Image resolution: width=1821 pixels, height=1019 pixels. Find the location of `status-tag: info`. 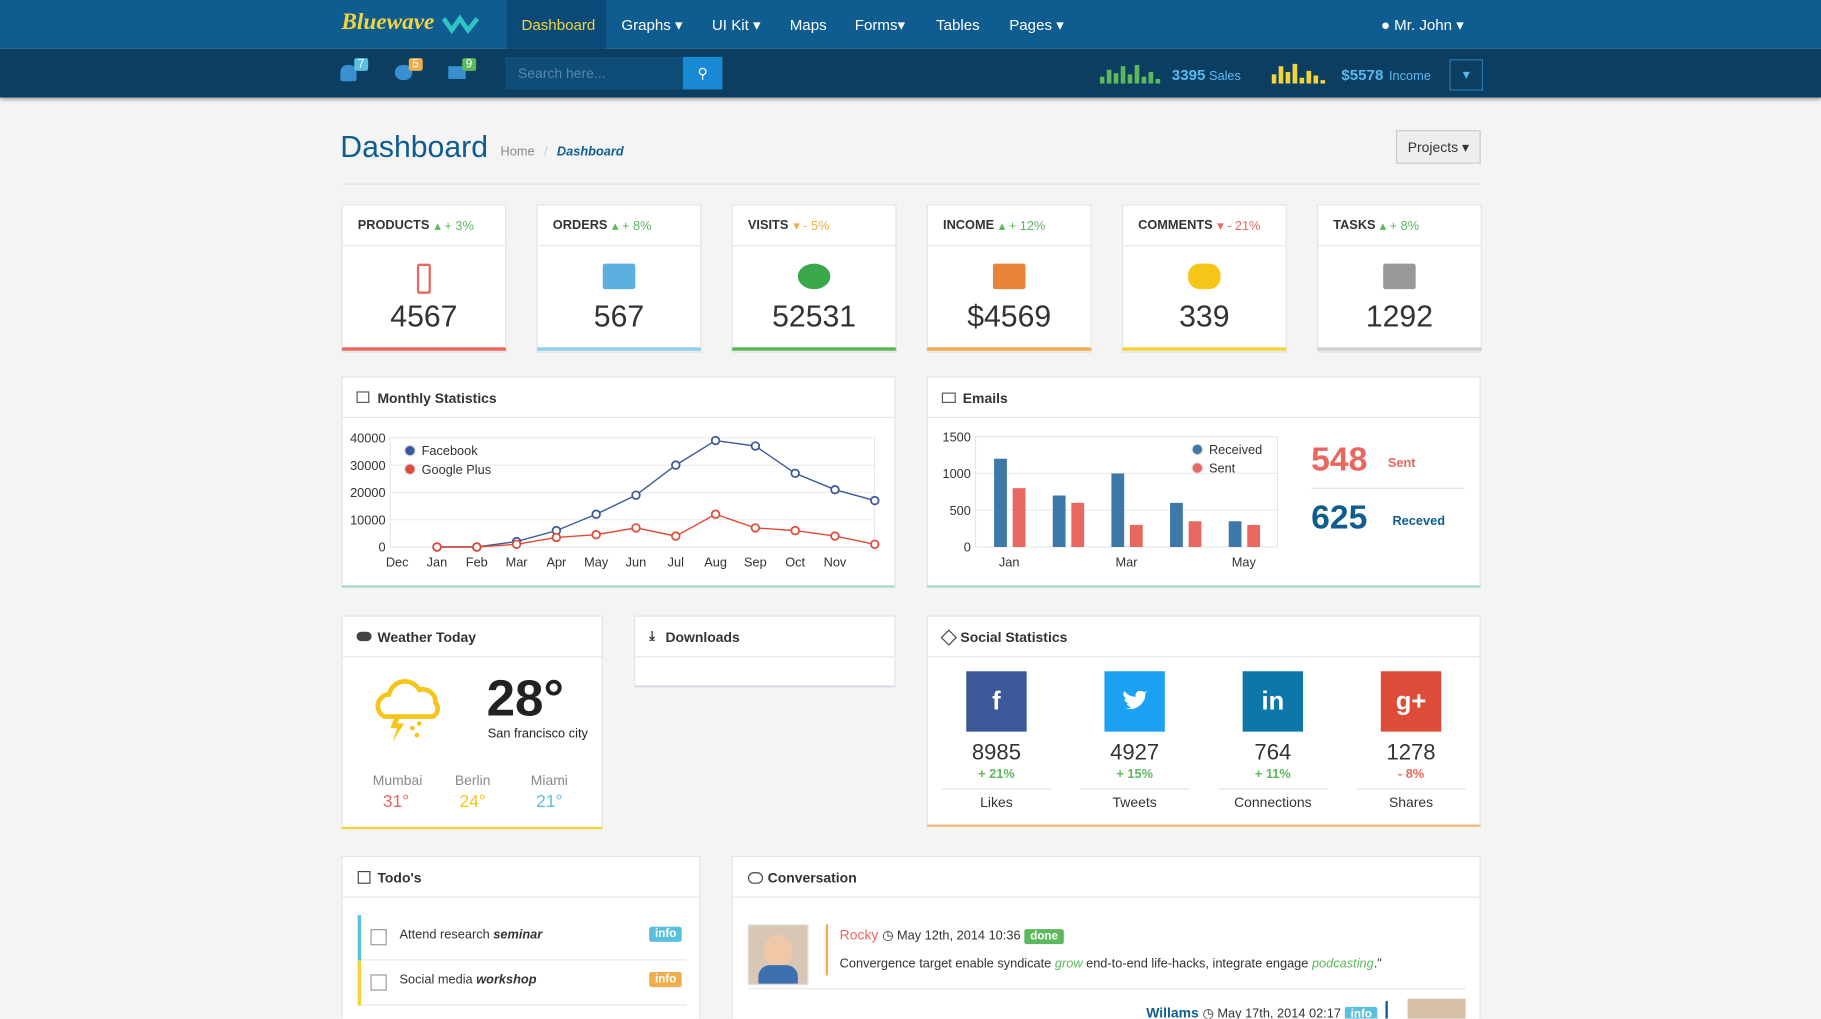

status-tag: info is located at coordinates (1361, 1012).